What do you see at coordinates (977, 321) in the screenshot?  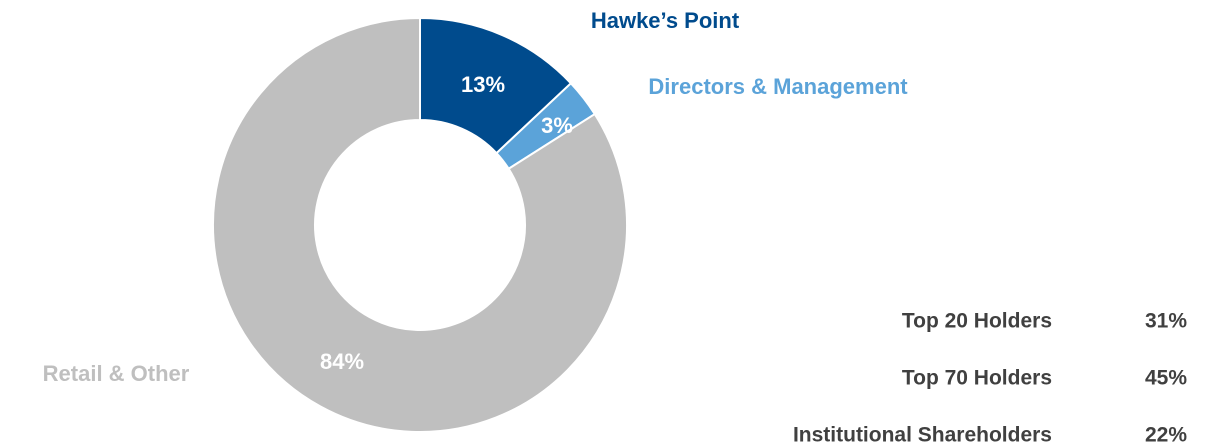 I see `summary-label: Top 20 Holders` at bounding box center [977, 321].